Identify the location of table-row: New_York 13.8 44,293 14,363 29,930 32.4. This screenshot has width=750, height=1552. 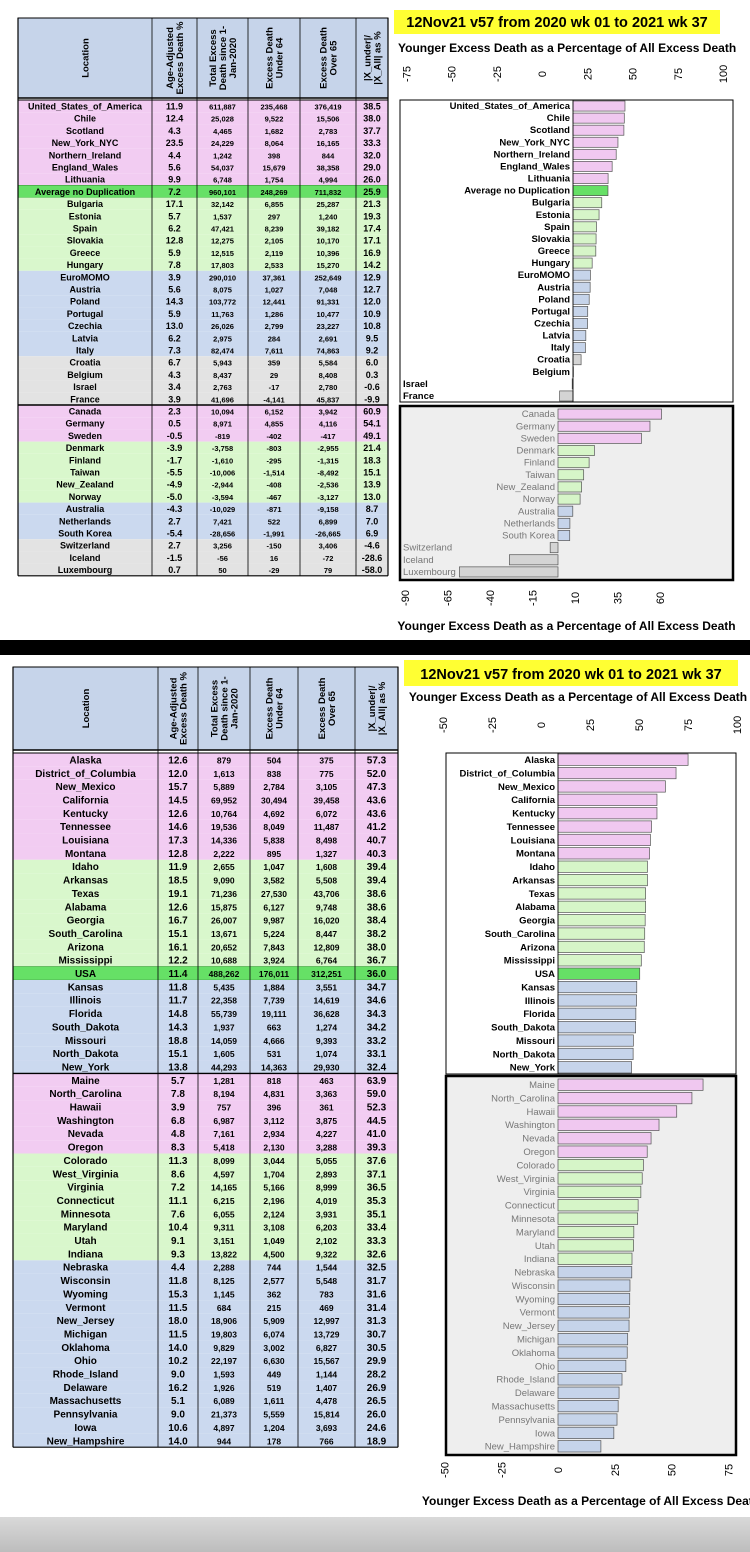
(205, 1066).